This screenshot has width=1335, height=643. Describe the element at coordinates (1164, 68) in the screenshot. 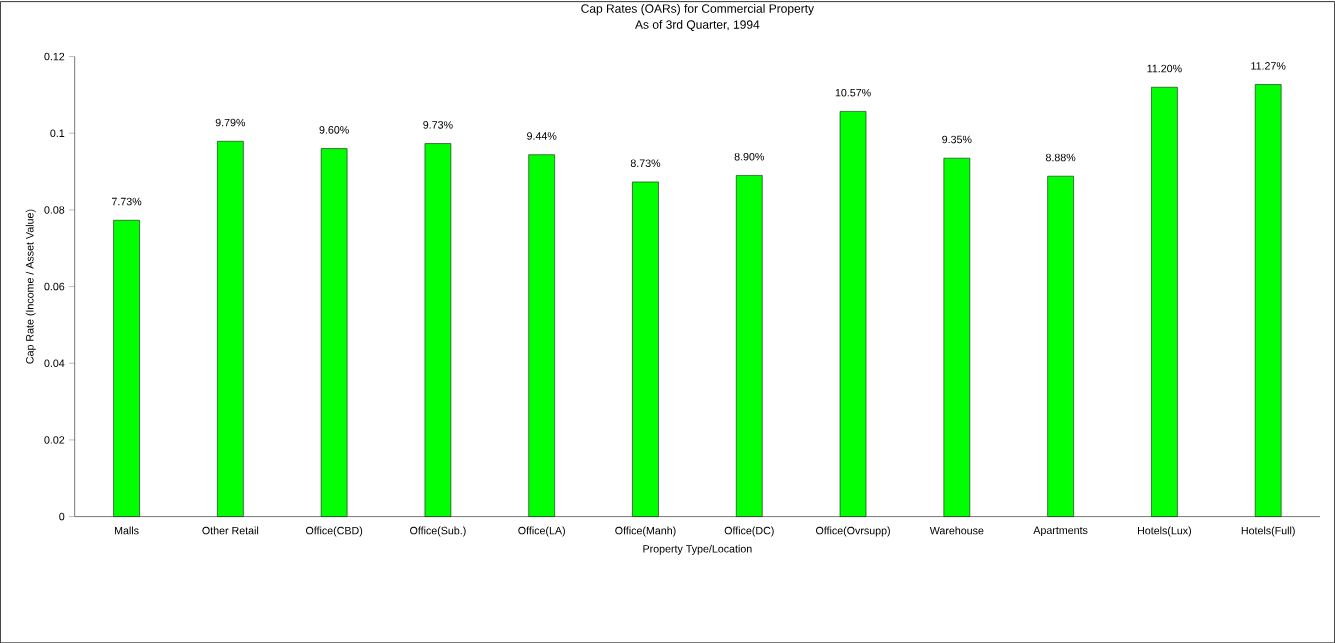

I see `data-label: 11.20%` at that location.